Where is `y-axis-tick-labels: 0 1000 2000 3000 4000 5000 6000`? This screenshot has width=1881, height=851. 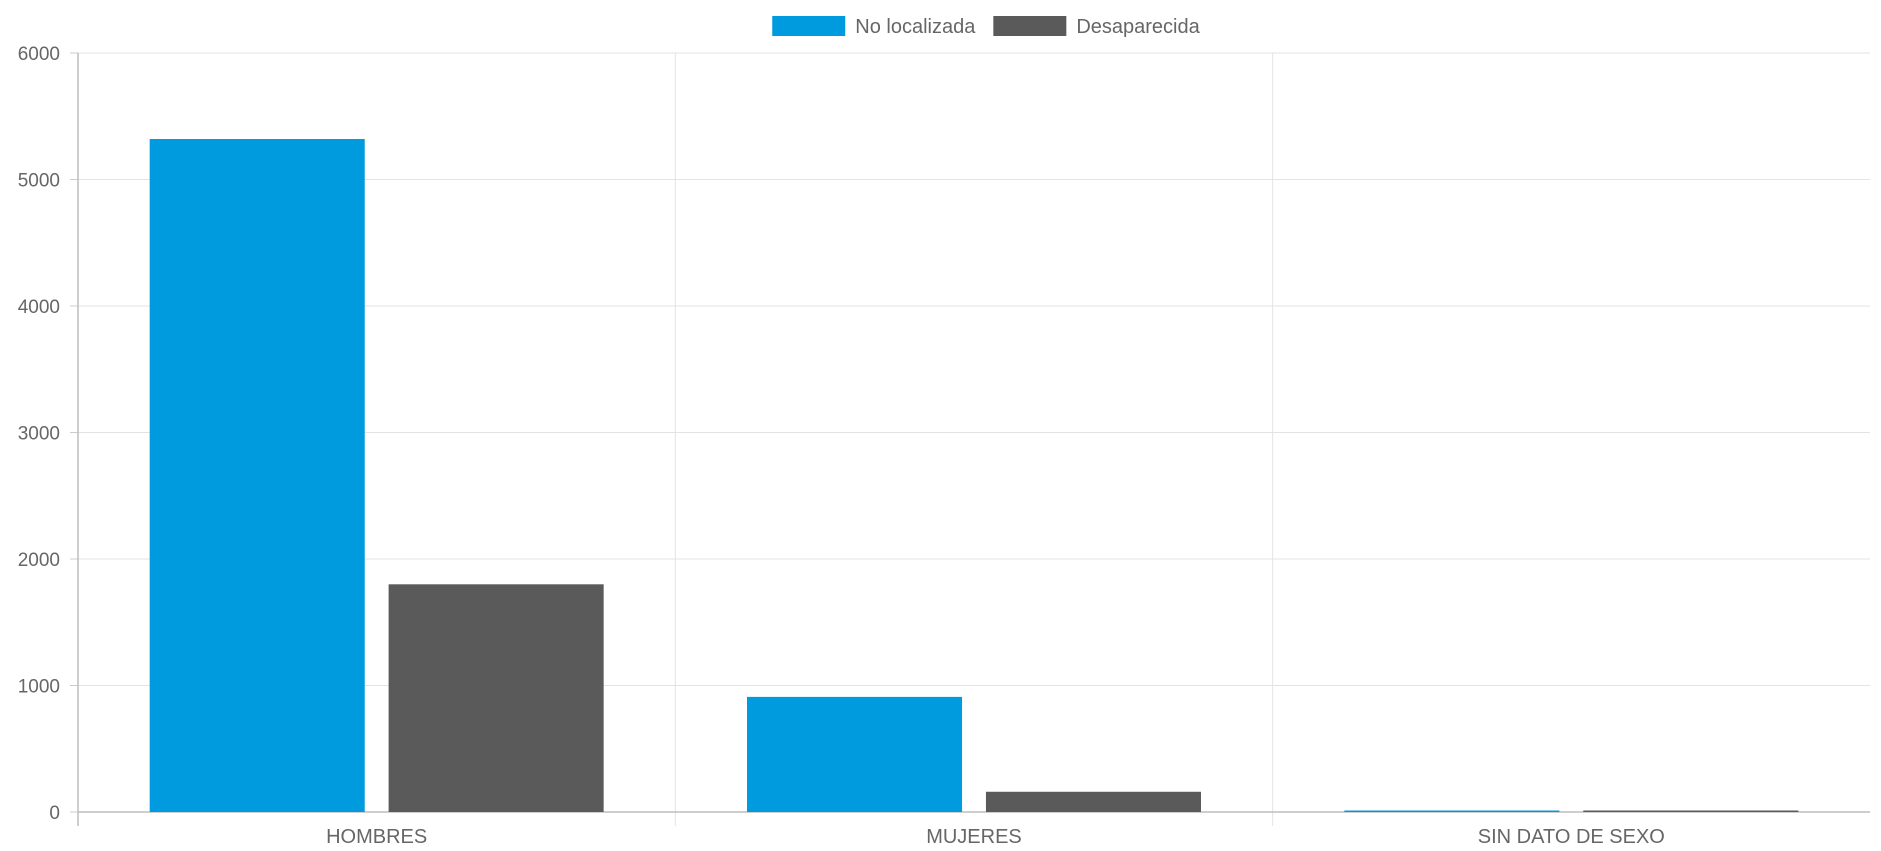
y-axis-tick-labels: 0 1000 2000 3000 4000 5000 6000 is located at coordinates (39, 434).